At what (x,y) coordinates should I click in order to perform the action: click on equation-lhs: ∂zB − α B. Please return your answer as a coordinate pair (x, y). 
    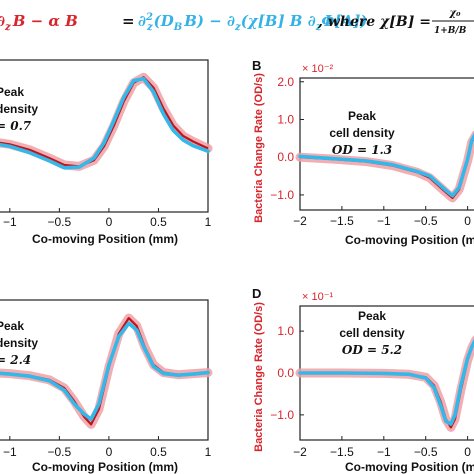
    Looking at the image, I should click on (39, 22).